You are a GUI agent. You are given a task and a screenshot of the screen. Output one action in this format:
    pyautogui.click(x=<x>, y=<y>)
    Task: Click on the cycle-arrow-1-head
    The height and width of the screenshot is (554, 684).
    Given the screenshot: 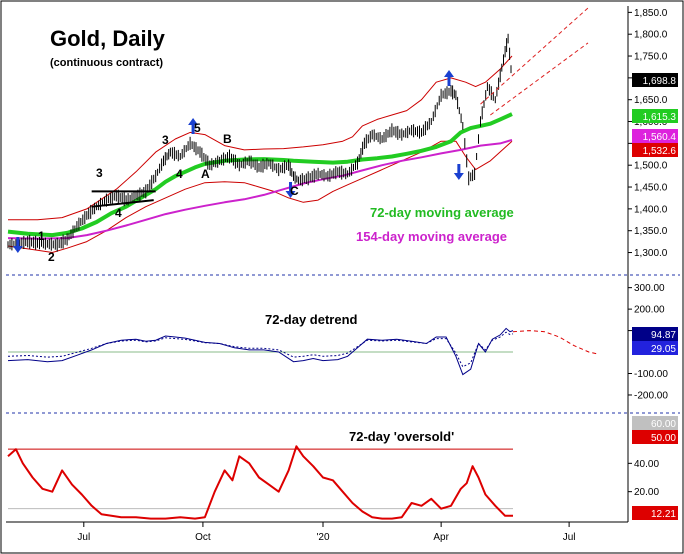 What is the action you would take?
    pyautogui.click(x=17, y=249)
    